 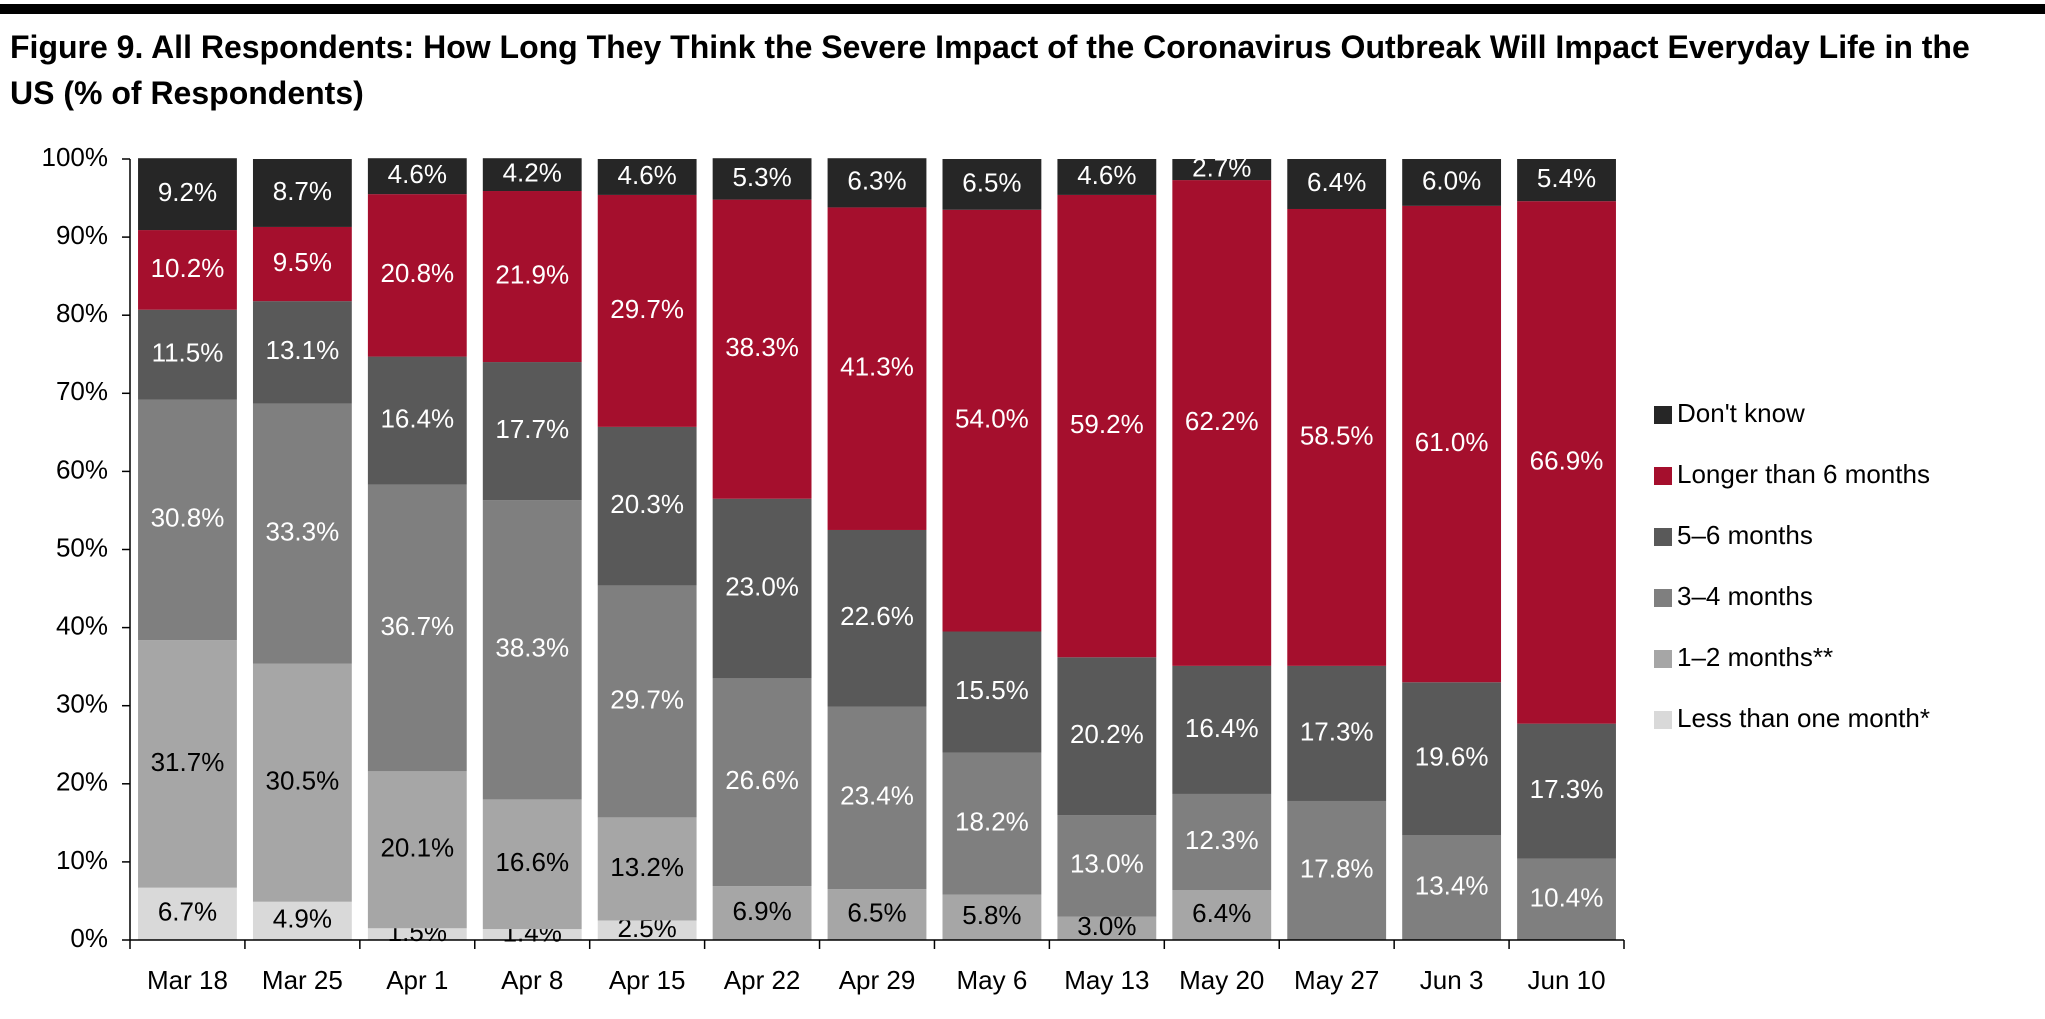 What do you see at coordinates (302, 980) in the screenshot?
I see `x-tick-label: Mar 25` at bounding box center [302, 980].